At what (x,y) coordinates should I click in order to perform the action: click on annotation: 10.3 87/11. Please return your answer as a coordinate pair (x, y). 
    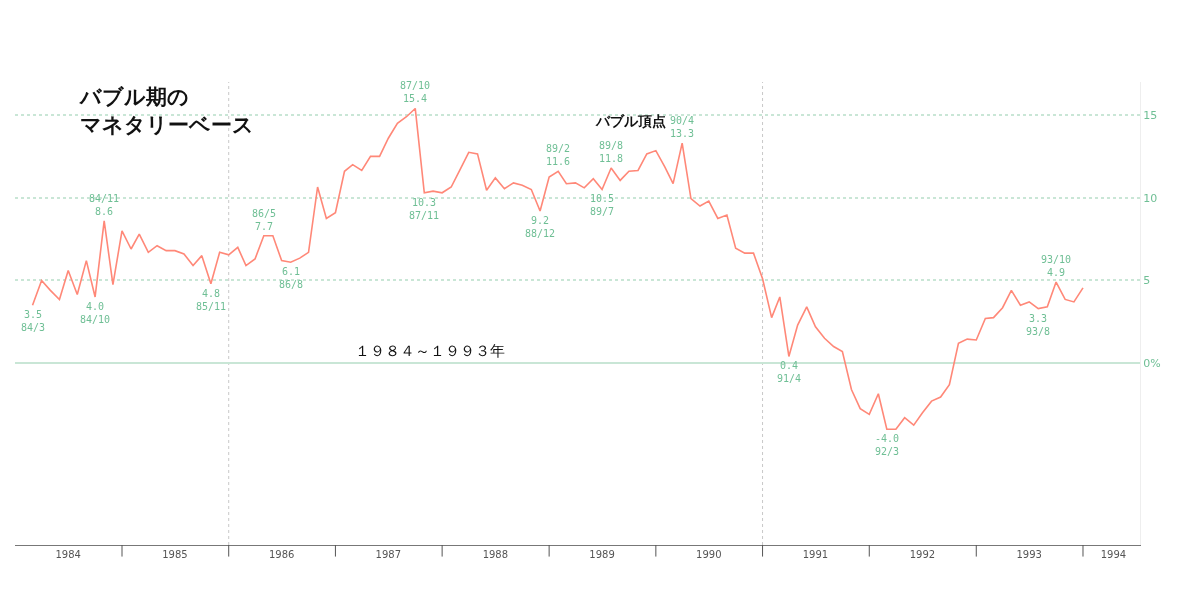
    Looking at the image, I should click on (424, 209).